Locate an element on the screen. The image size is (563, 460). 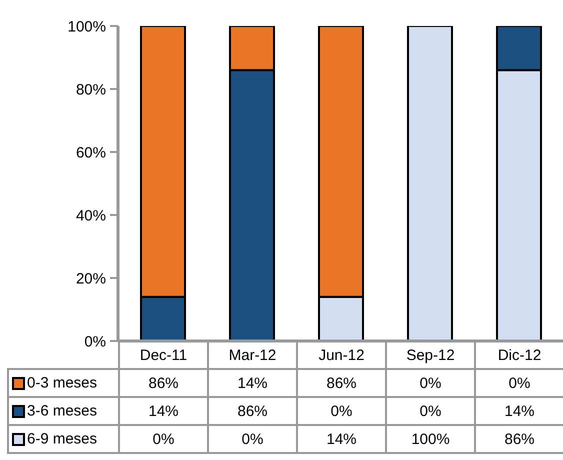
y-tick-label: 100% is located at coordinates (87, 27).